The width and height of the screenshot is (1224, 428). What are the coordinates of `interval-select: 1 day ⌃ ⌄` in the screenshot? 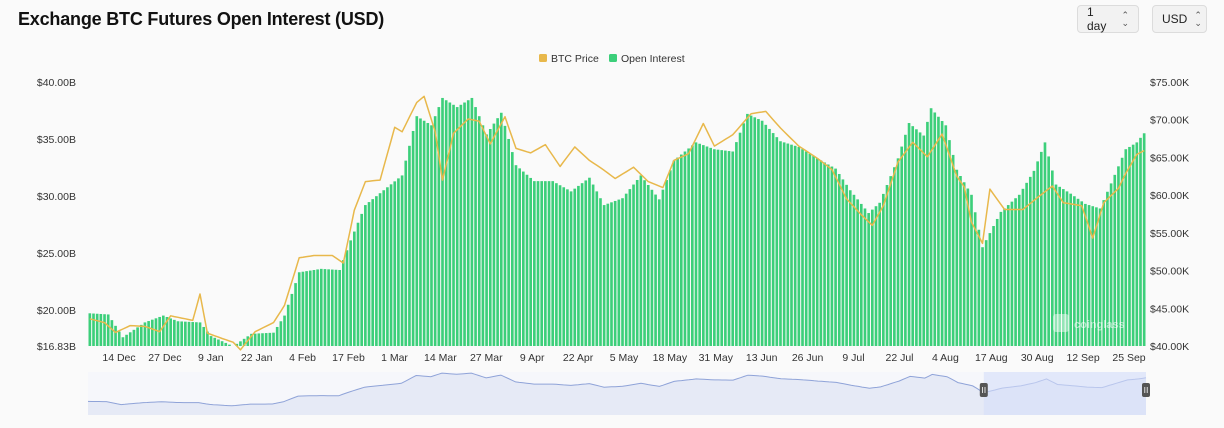 It's located at (1108, 19).